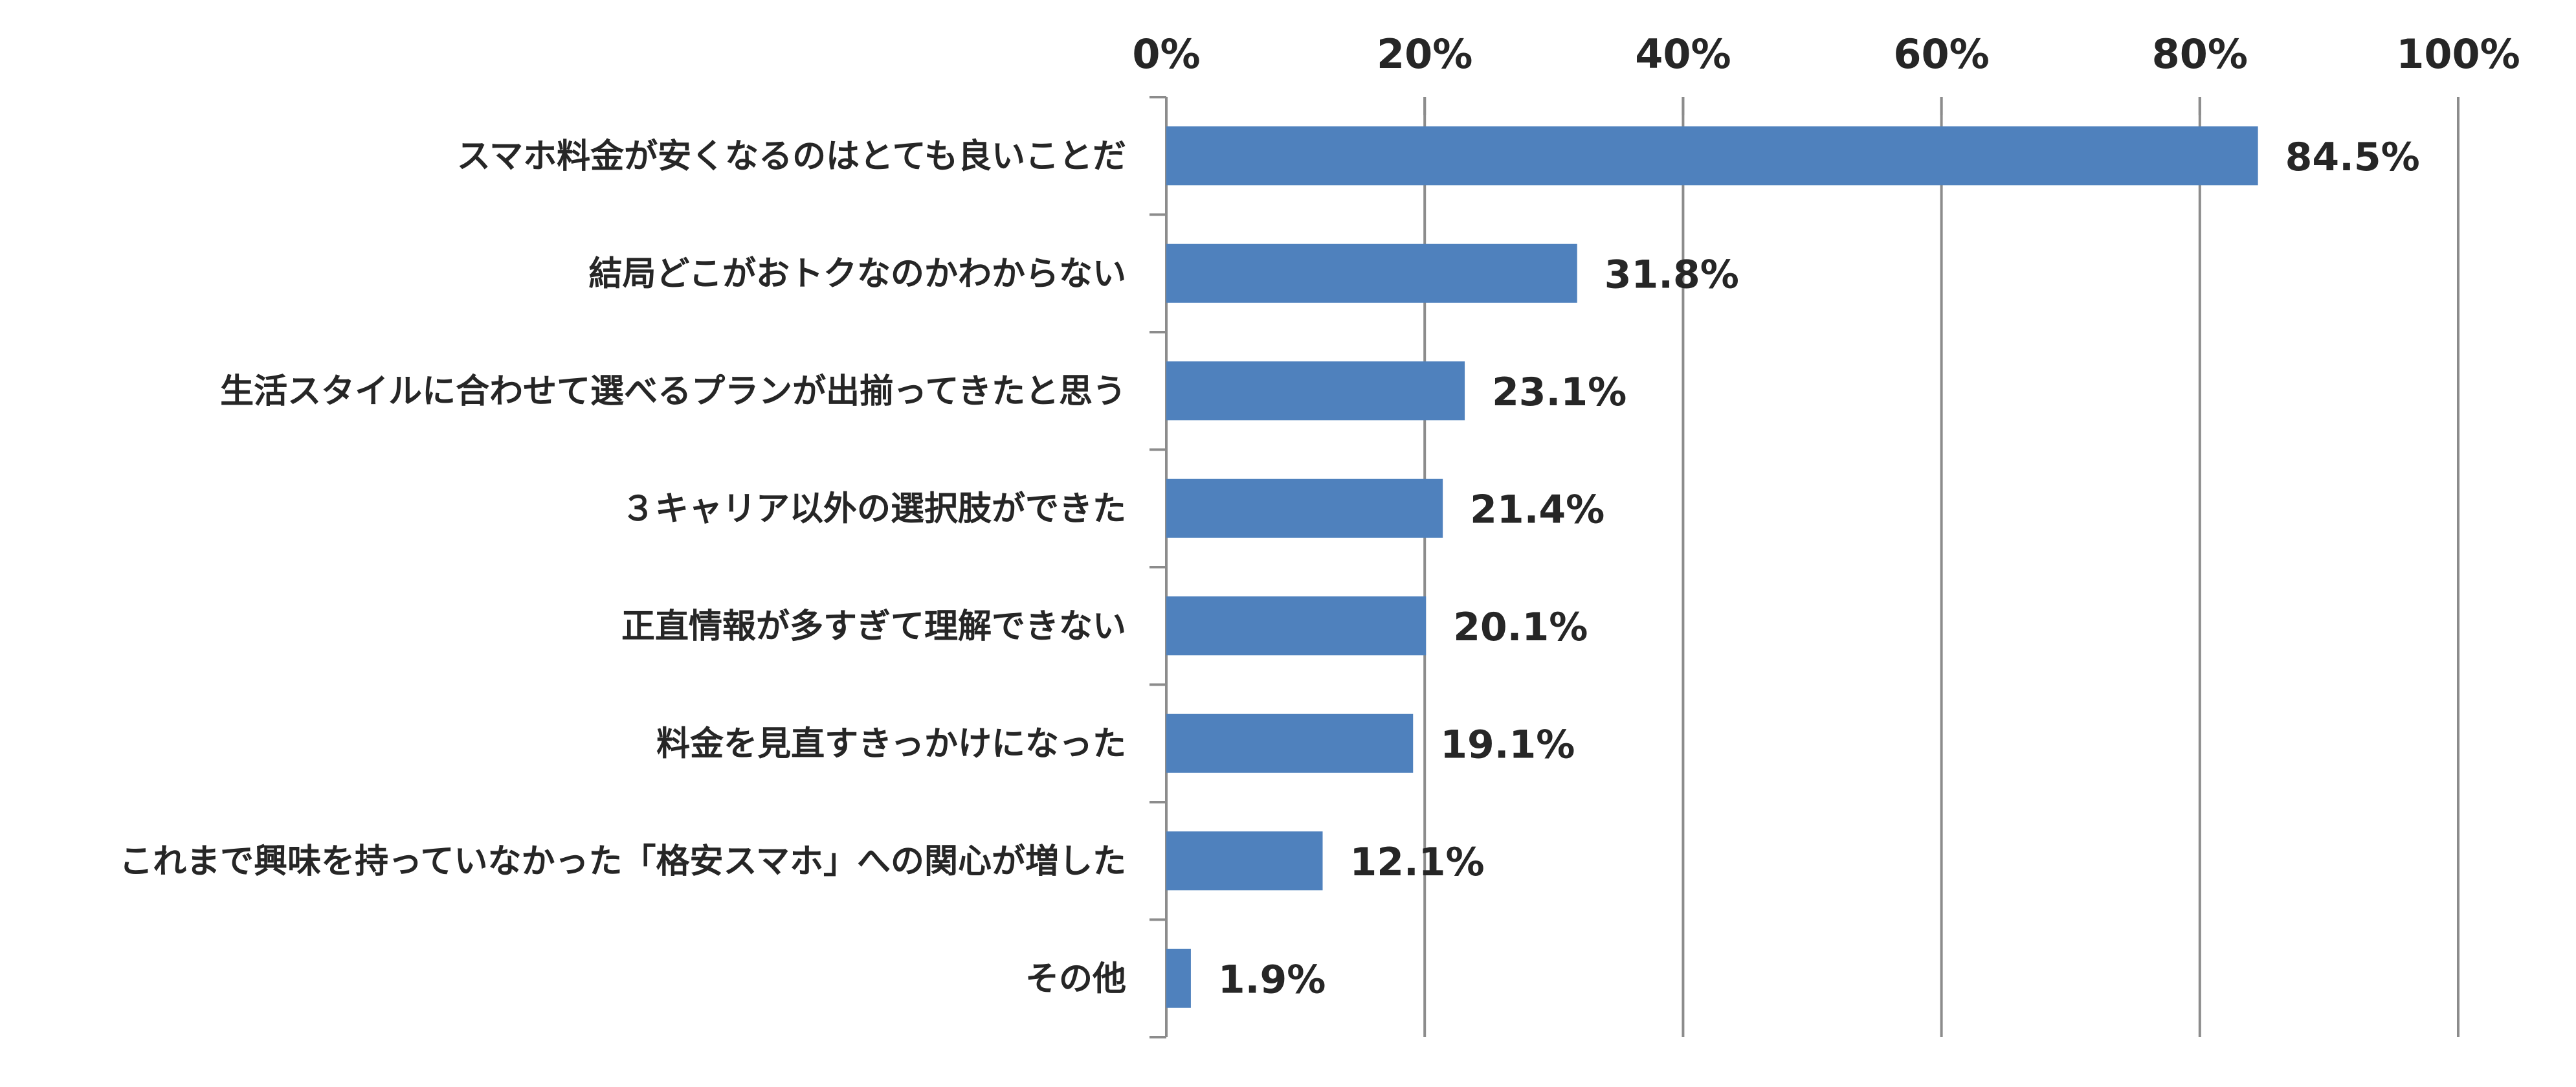 The height and width of the screenshot is (1087, 2576). What do you see at coordinates (1671, 274) in the screenshot?
I see `value-label: 31.8%` at bounding box center [1671, 274].